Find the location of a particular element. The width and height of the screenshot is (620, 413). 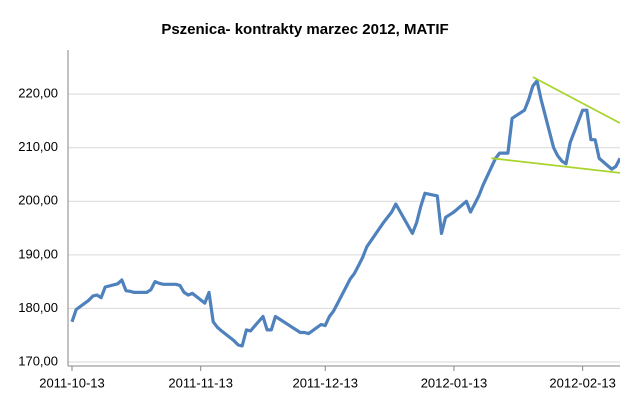

x-tick-label: 2012-01-13 is located at coordinates (454, 382).